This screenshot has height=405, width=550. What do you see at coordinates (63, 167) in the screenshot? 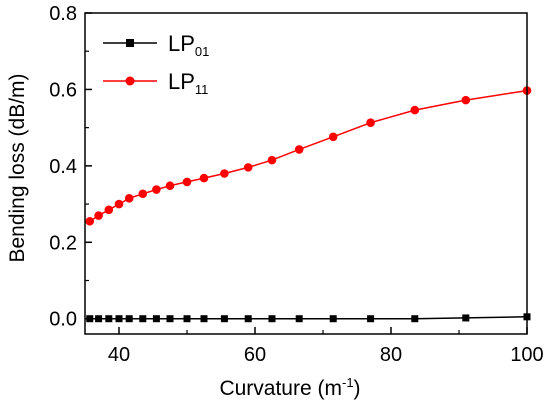
I see `y-tick-label: 0.4` at bounding box center [63, 167].